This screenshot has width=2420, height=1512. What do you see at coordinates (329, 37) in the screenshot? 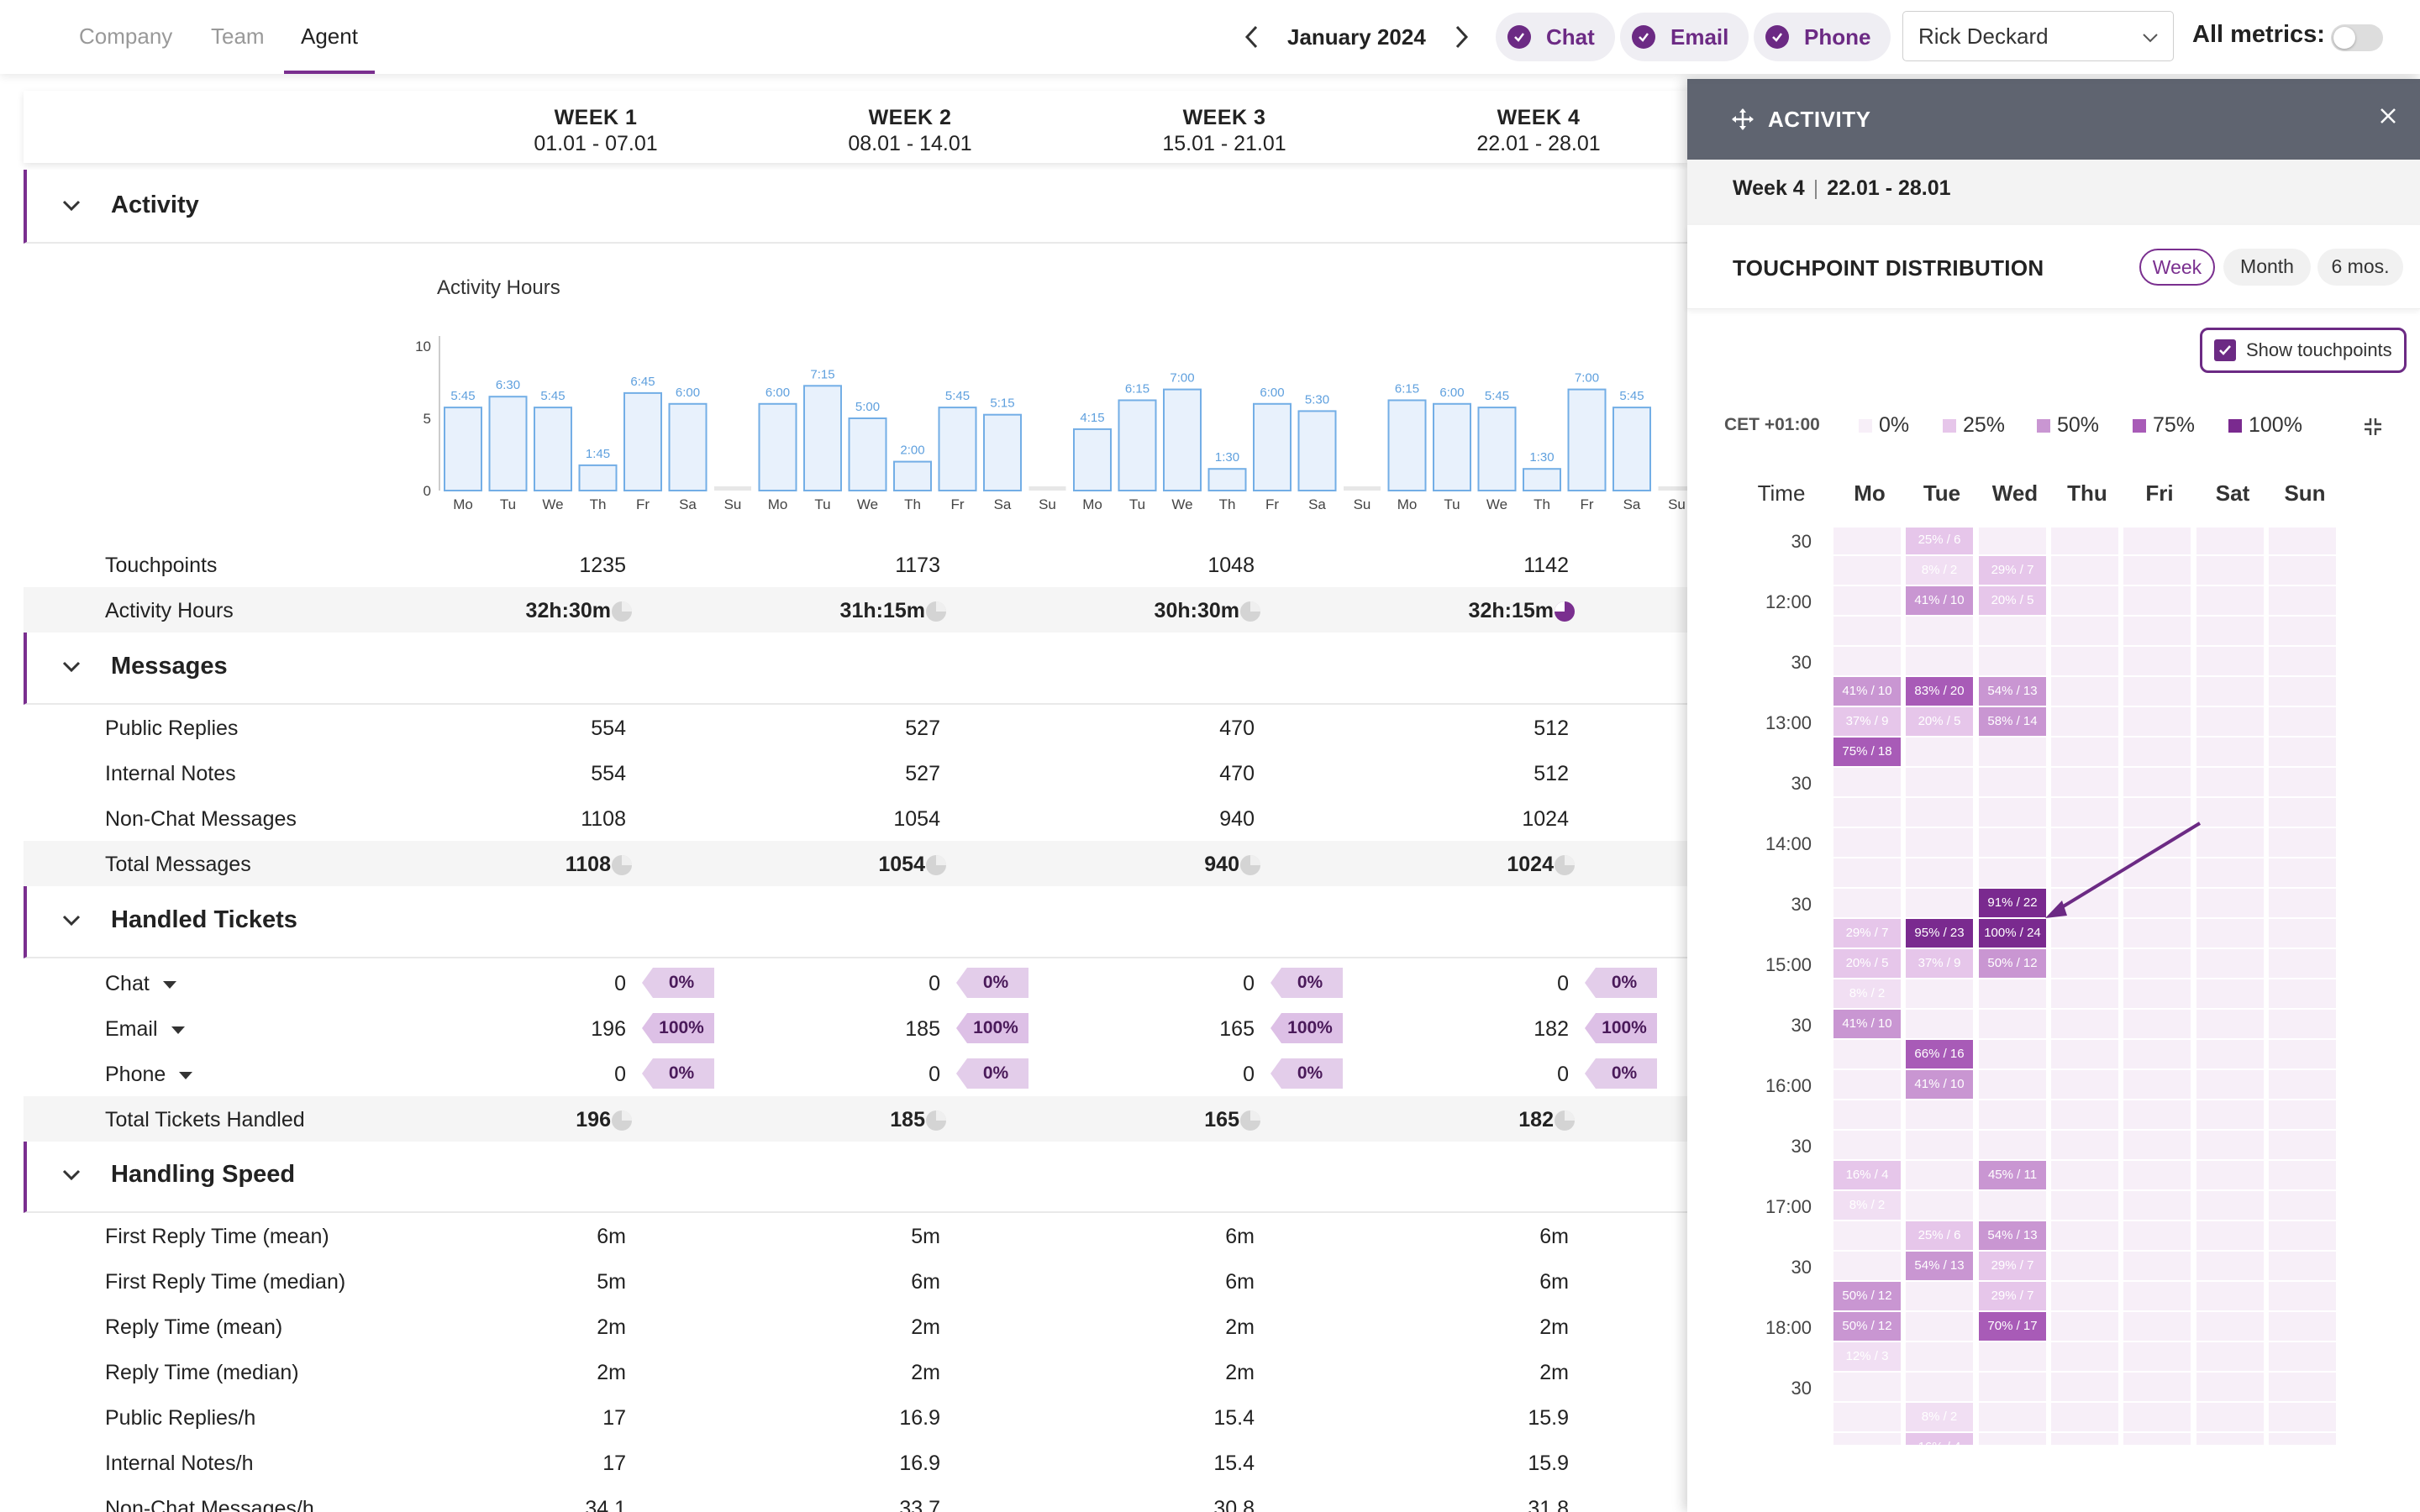
I see `tab-agent: Agent` at bounding box center [329, 37].